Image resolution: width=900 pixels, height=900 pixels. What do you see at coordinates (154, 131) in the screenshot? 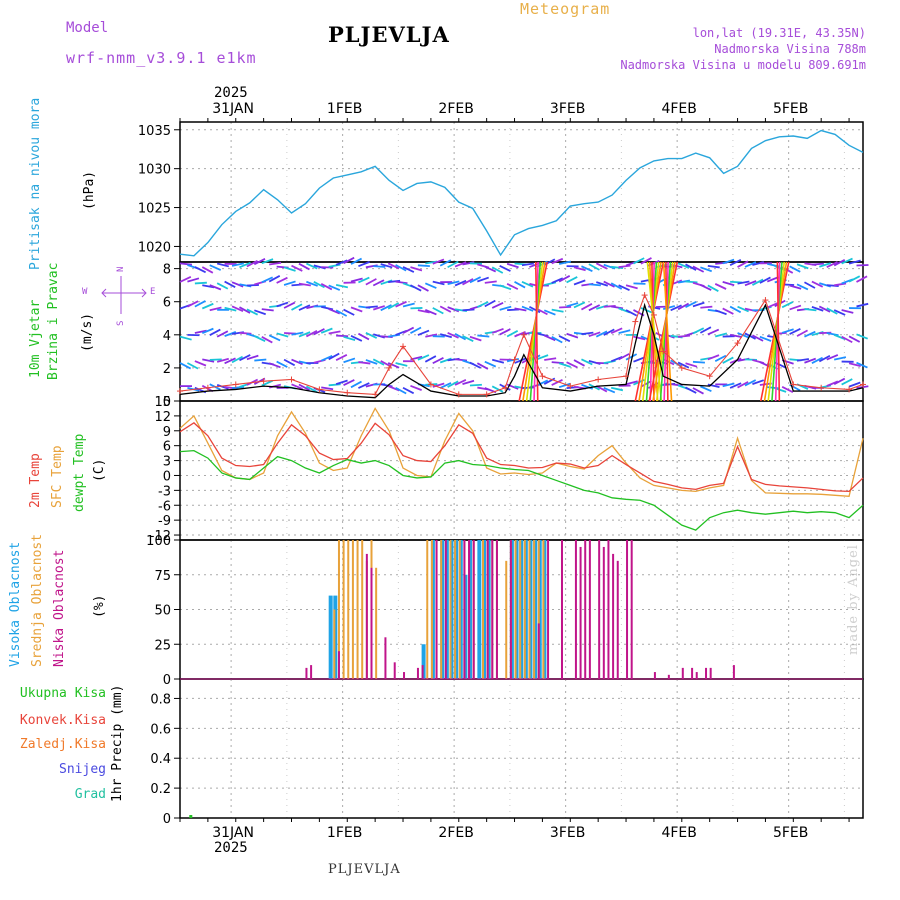
I see `y-tick-label: 1035` at bounding box center [154, 131].